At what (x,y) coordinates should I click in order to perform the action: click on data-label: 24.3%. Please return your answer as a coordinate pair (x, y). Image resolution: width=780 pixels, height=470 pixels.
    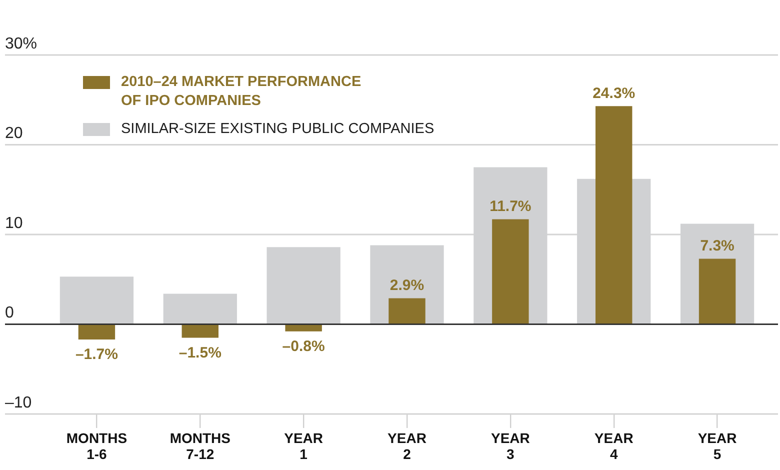
    Looking at the image, I should click on (614, 93).